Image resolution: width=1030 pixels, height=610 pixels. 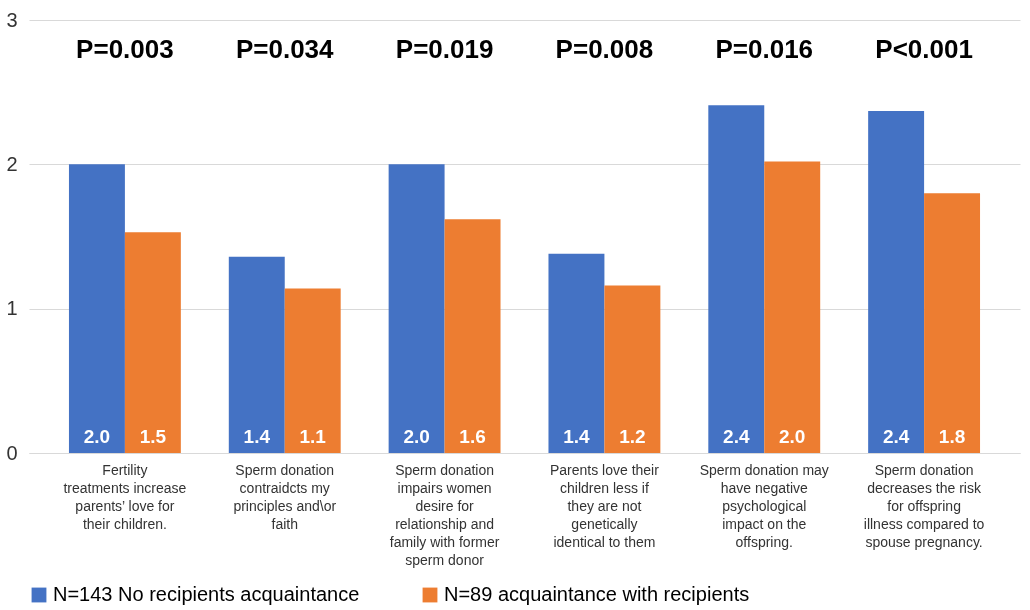 What do you see at coordinates (604, 49) in the screenshot?
I see `annotation: P=0.008` at bounding box center [604, 49].